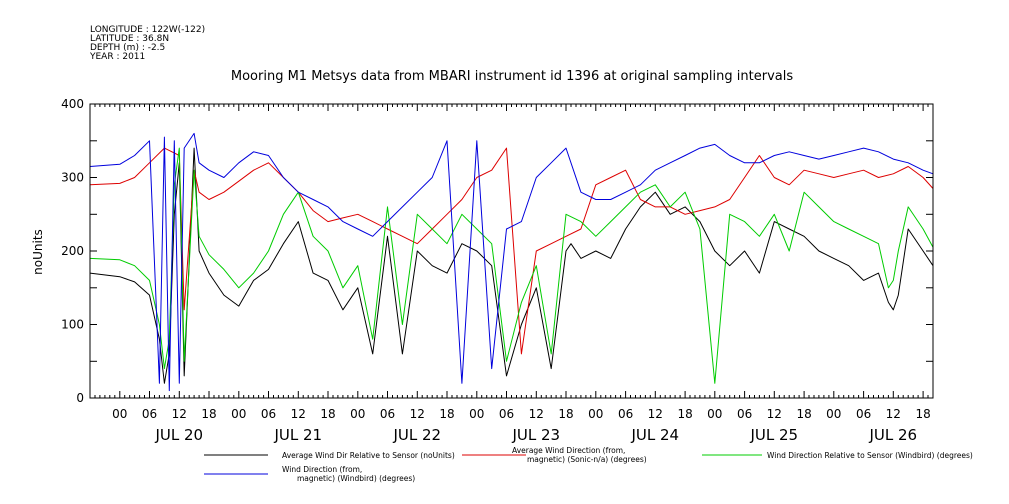 This screenshot has height=504, width=1009. Describe the element at coordinates (416, 435) in the screenshot. I see `x-day-label: JUL 22` at that location.